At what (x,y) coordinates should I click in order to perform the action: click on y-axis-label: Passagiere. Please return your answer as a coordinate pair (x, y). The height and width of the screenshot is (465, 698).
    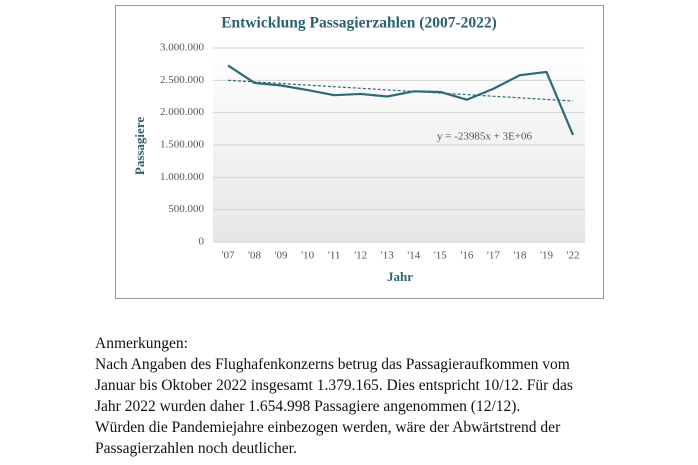
    Looking at the image, I should click on (139, 146).